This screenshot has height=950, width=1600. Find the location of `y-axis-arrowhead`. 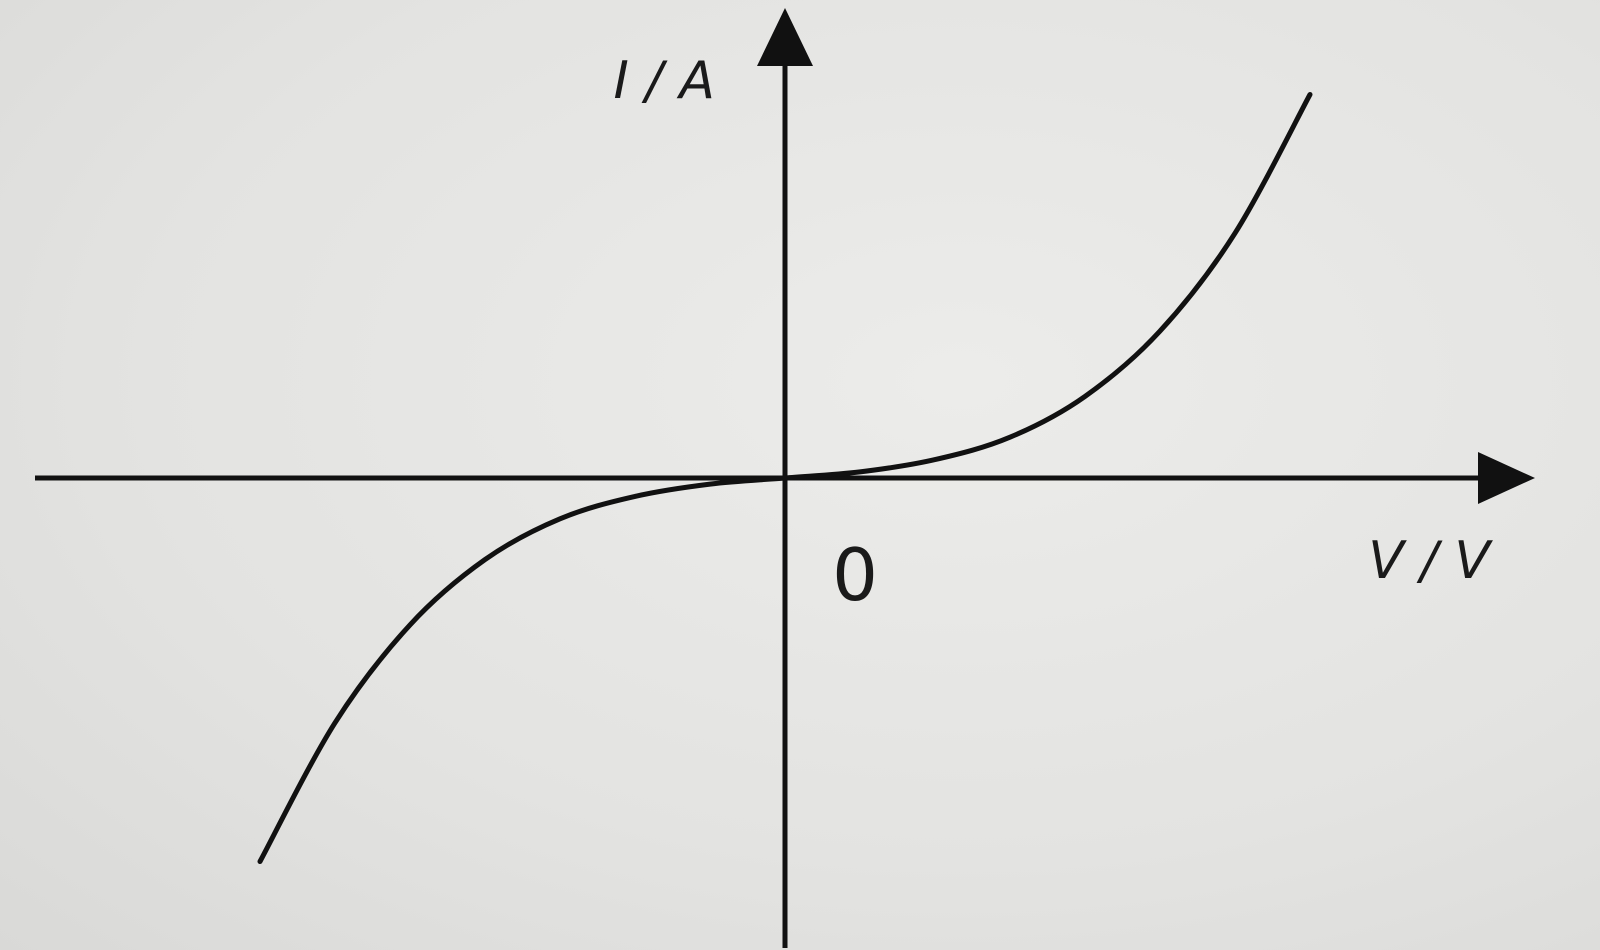

y-axis-arrowhead is located at coordinates (785, 37).